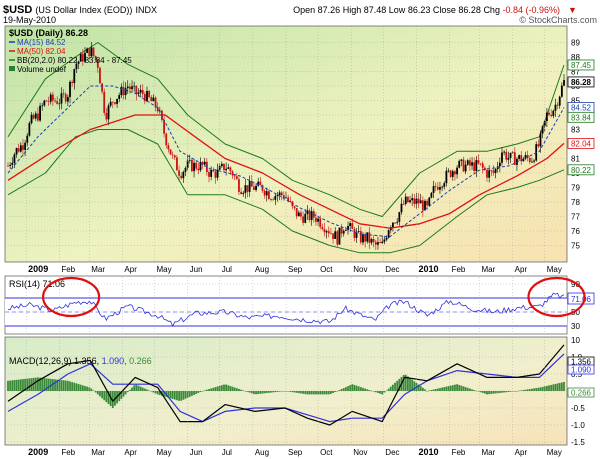 Image resolution: width=600 pixels, height=459 pixels. I want to click on rsi-value-tag-box, so click(581, 298).